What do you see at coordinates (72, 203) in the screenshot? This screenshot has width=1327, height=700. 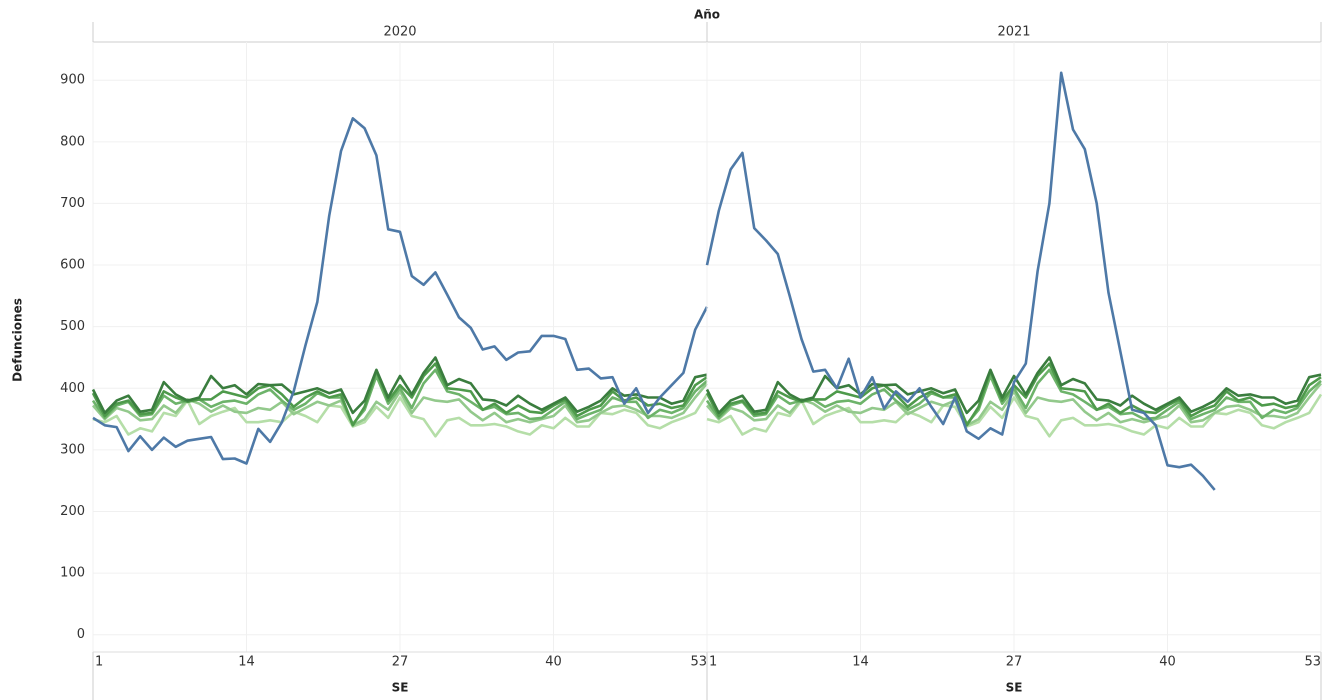 I see `y-tick-label: 700` at bounding box center [72, 203].